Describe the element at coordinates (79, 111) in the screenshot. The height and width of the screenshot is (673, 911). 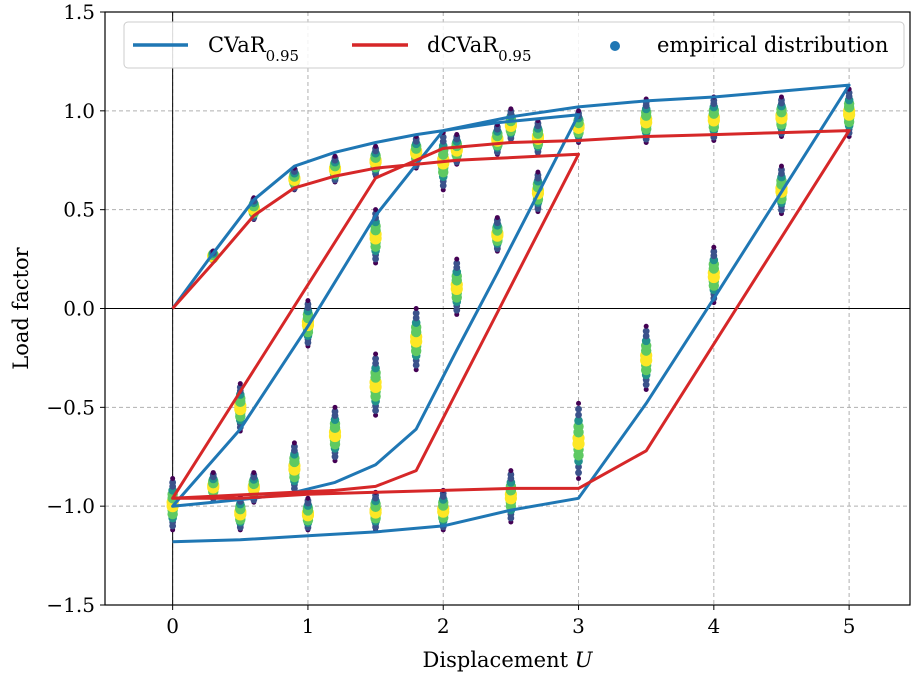
I see `y-tick-label: 1.0` at that location.